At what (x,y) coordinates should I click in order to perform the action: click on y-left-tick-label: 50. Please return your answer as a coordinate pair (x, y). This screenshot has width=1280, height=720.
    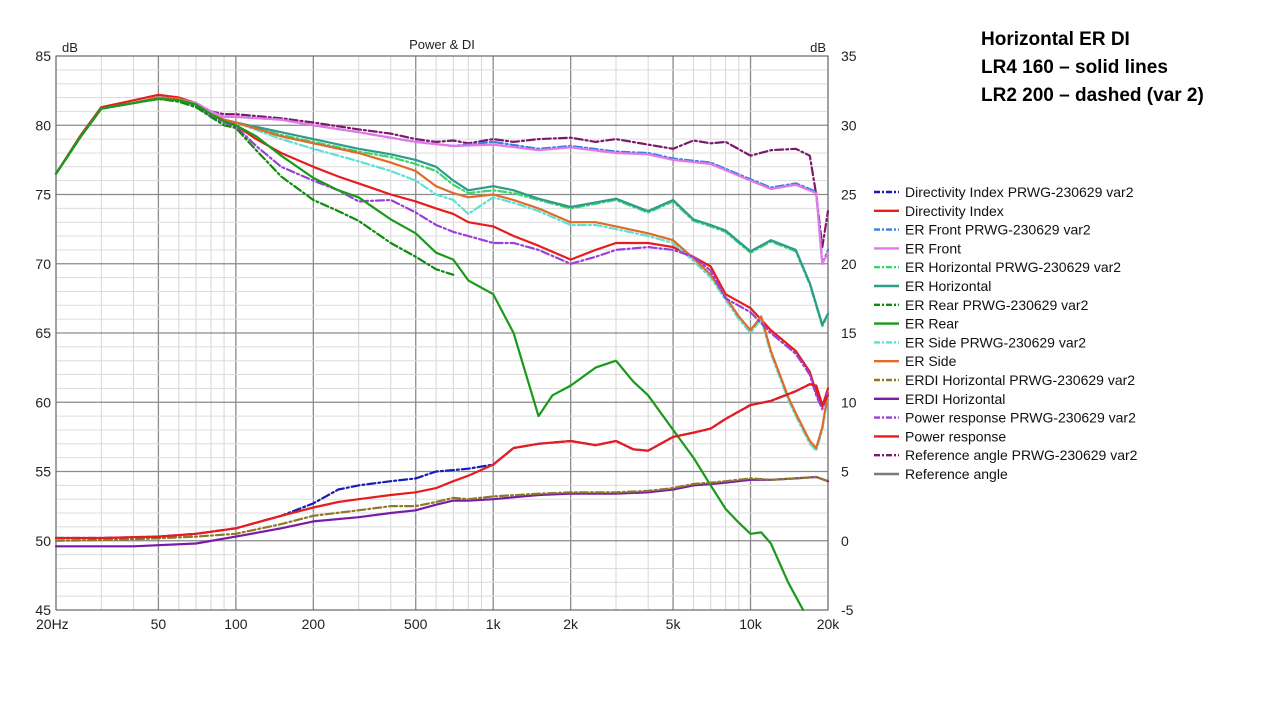
    Looking at the image, I should click on (43, 541).